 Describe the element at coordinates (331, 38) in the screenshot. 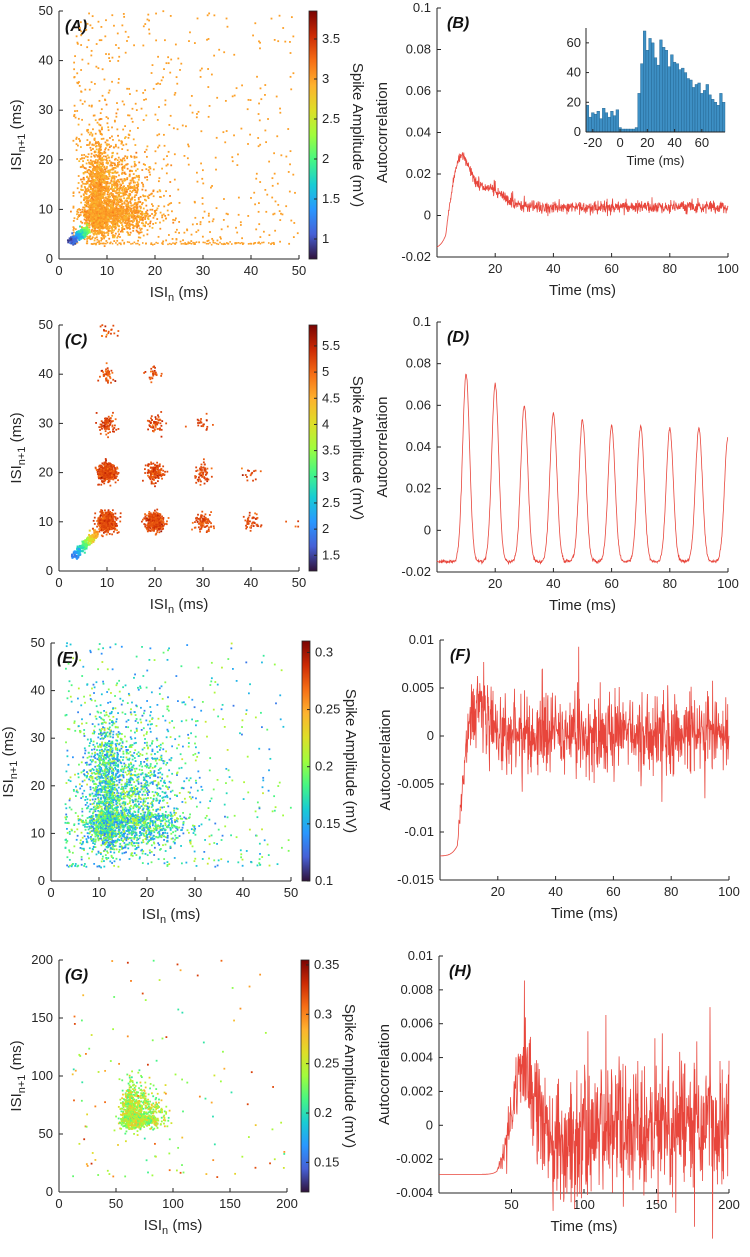

I see `colorbar-tick-label: 3.5` at that location.